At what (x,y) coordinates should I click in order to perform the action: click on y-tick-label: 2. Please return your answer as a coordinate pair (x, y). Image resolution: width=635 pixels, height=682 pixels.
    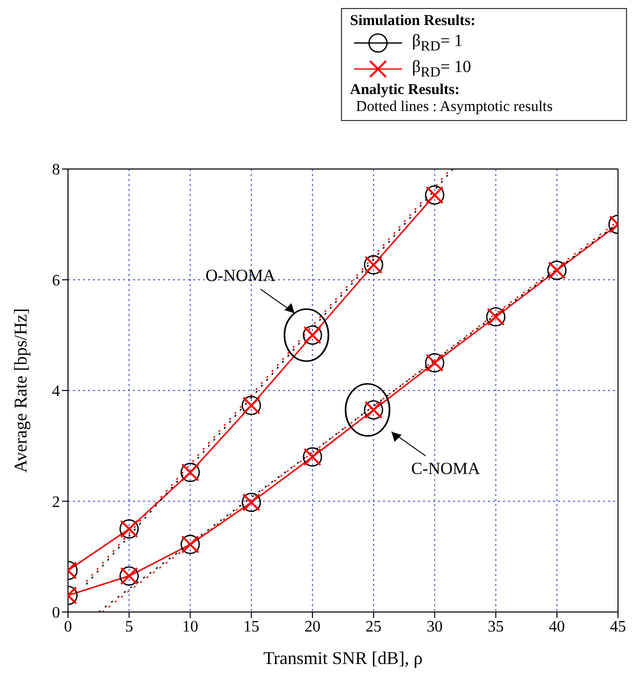
    Looking at the image, I should click on (56, 502).